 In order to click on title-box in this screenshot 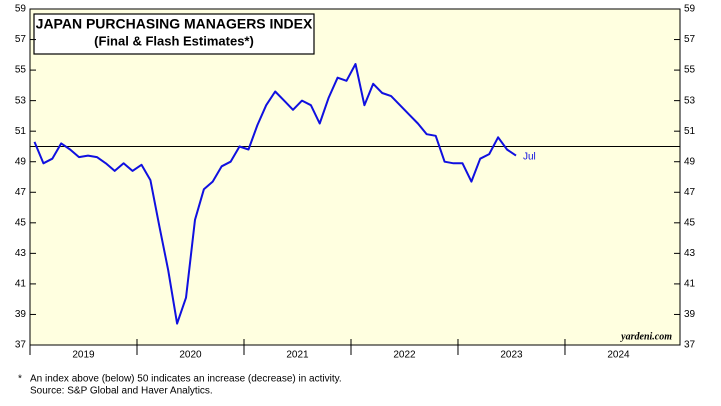, I will do `click(174, 34)`.